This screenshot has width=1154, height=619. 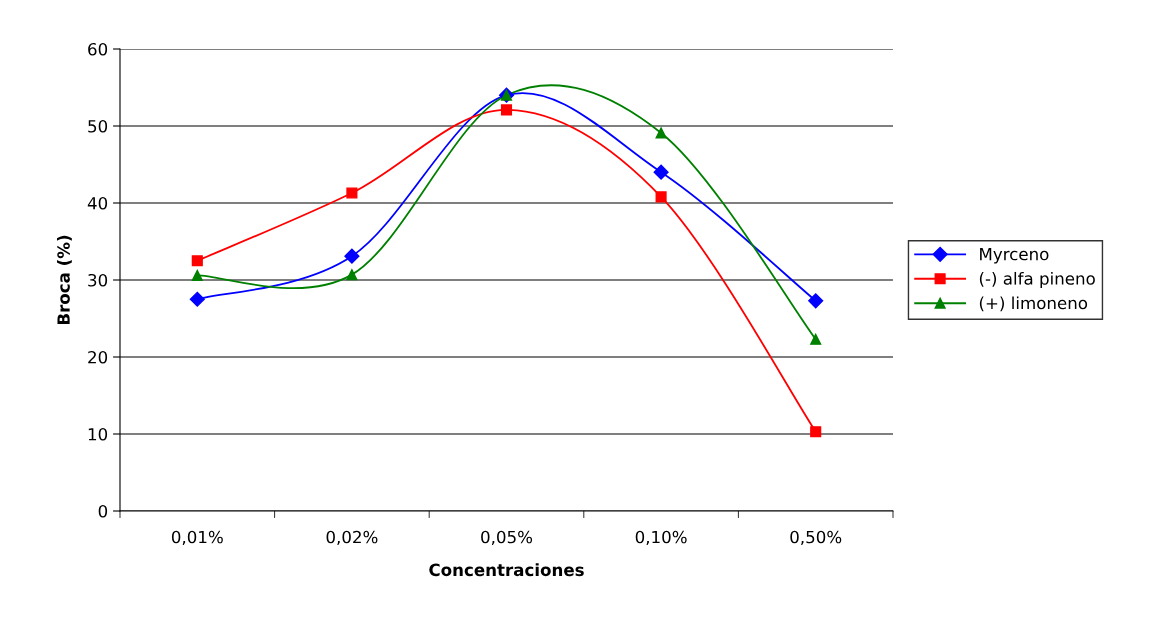 I want to click on y-tick-label: 30, so click(x=98, y=280).